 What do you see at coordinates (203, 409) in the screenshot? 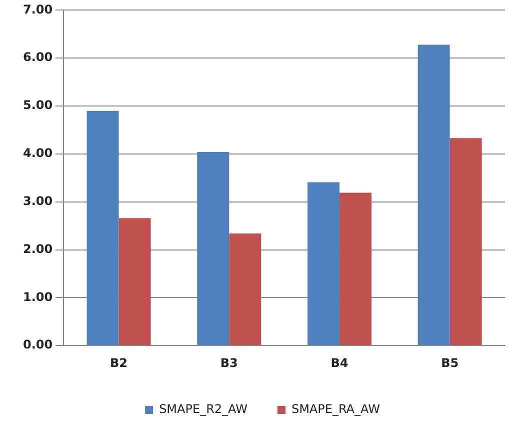
I see `legend-label: SMAPE_R2_AW` at bounding box center [203, 409].